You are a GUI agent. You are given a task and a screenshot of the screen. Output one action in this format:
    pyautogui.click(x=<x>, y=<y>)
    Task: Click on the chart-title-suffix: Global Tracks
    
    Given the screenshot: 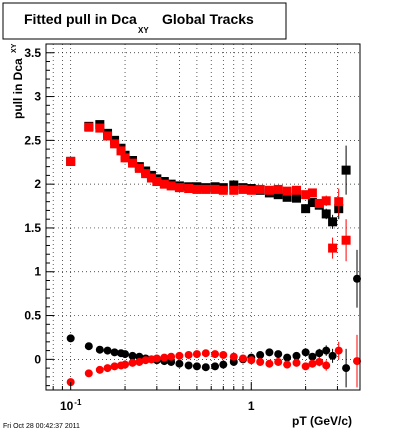 What is the action you would take?
    pyautogui.click(x=208, y=19)
    